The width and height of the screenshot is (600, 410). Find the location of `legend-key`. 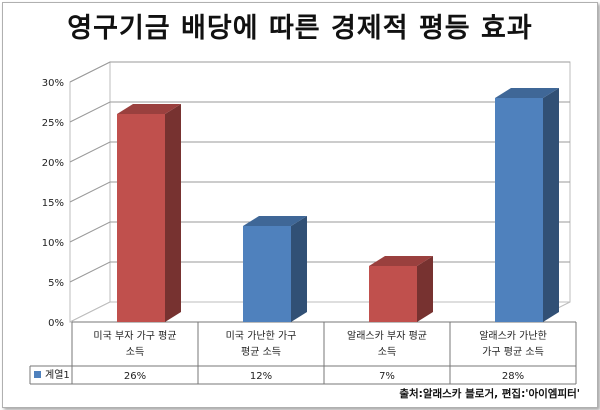

legend-key is located at coordinates (37, 374).